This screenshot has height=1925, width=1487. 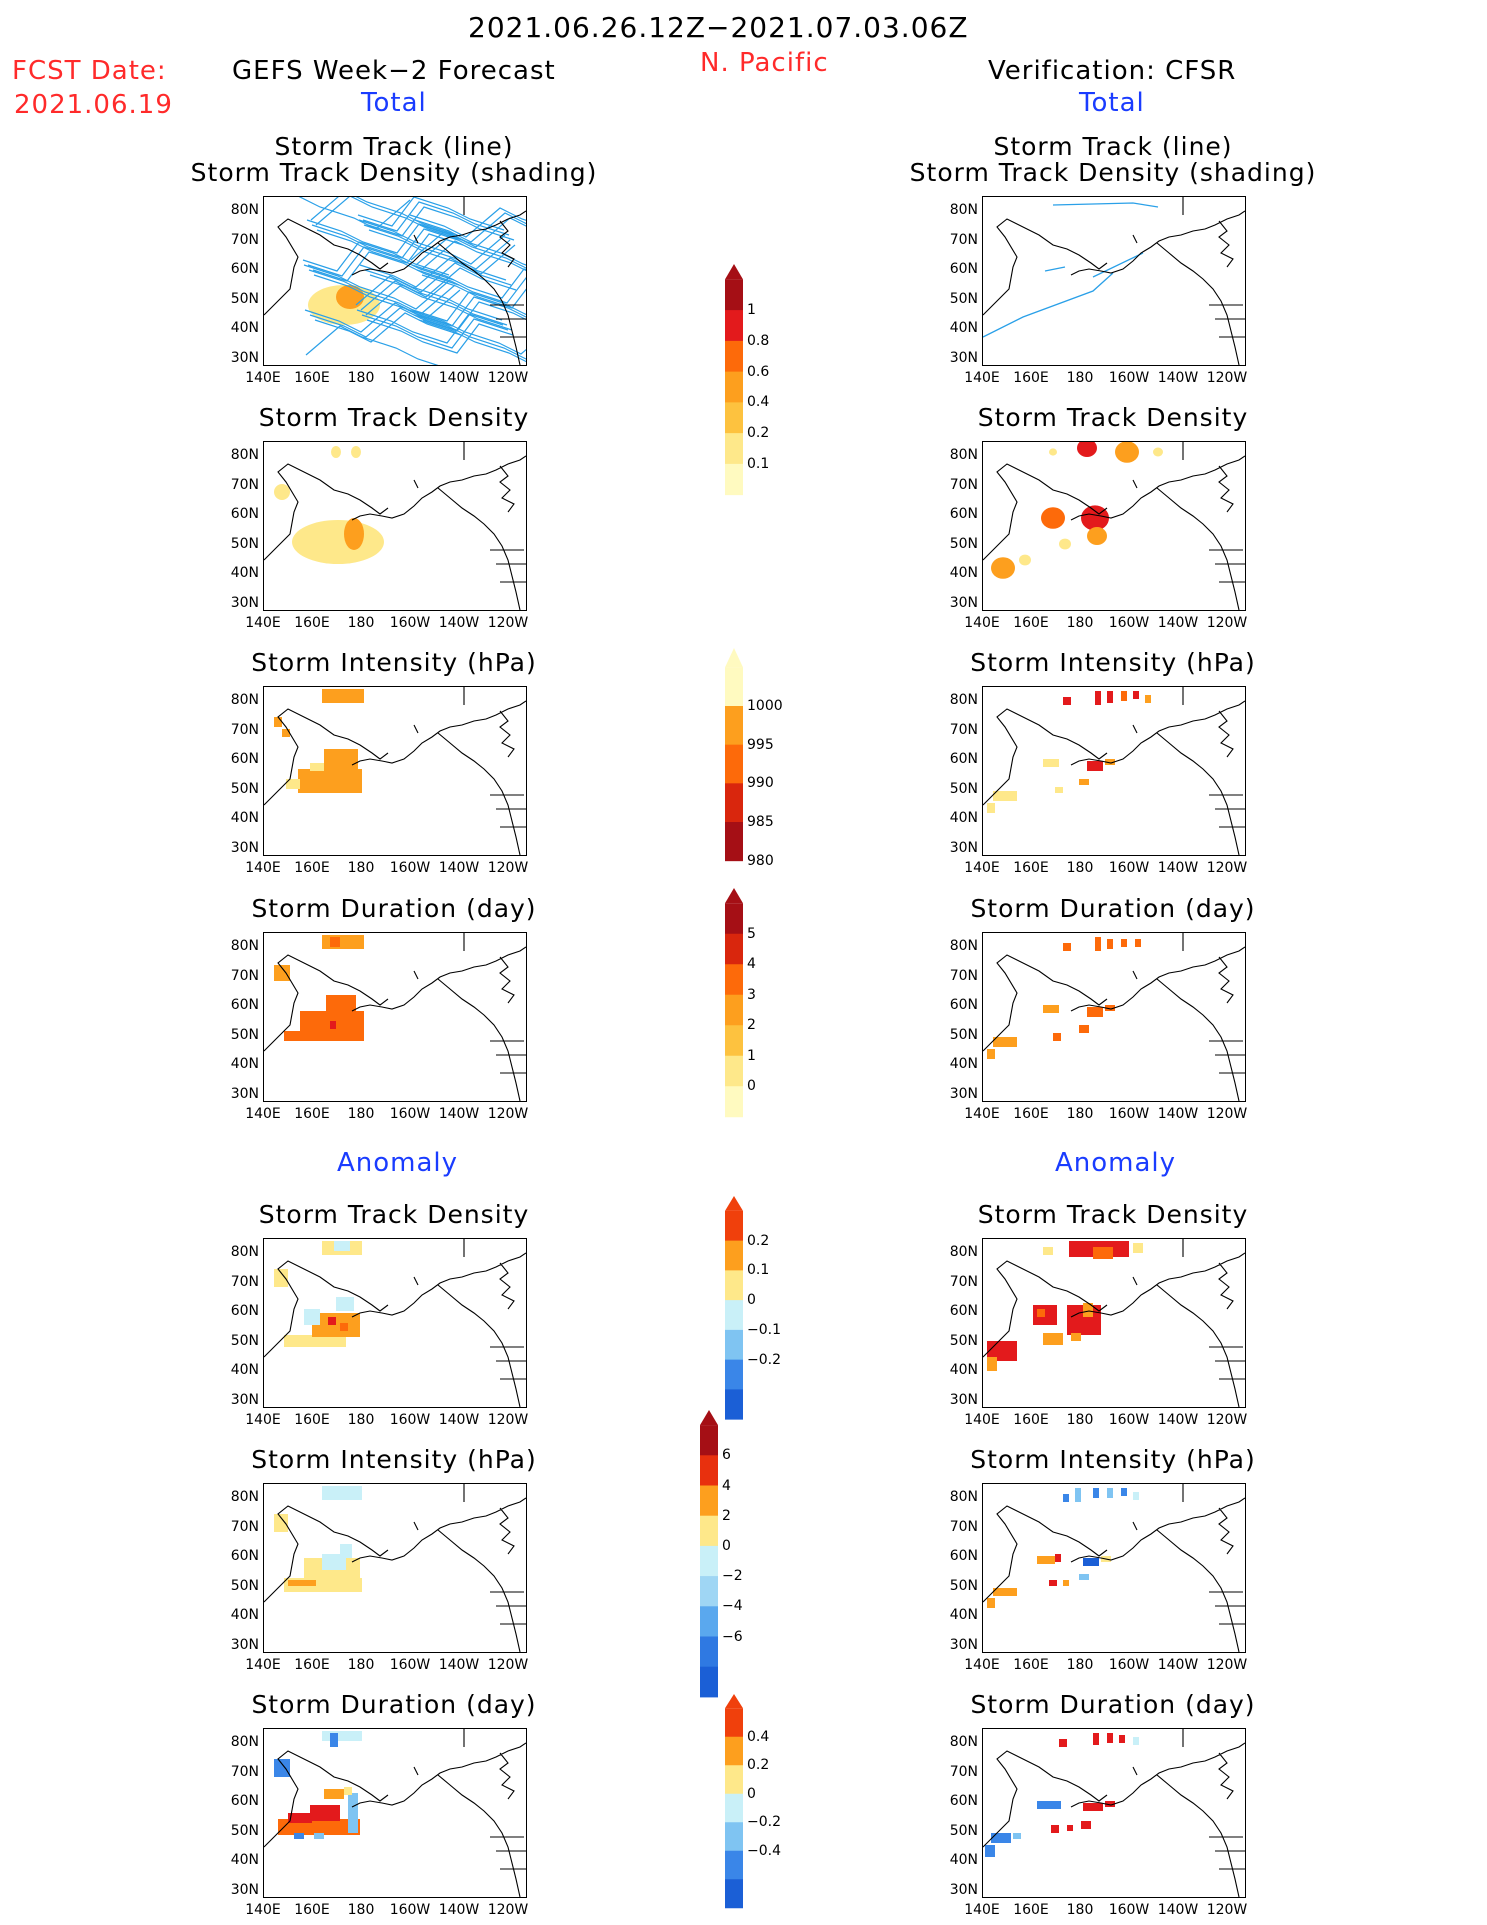 I want to click on right-storm-track-density-title: Storm Track Density (shading), so click(x=1113, y=172).